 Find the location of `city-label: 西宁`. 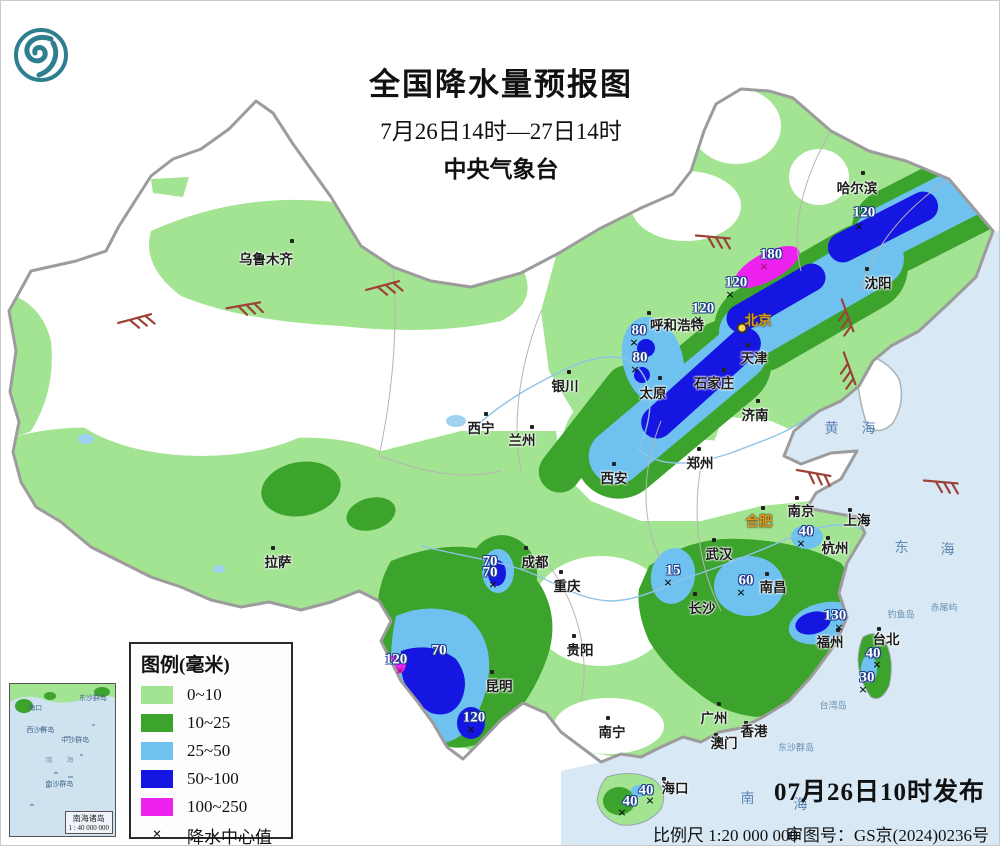

city-label: 西宁 is located at coordinates (481, 428).